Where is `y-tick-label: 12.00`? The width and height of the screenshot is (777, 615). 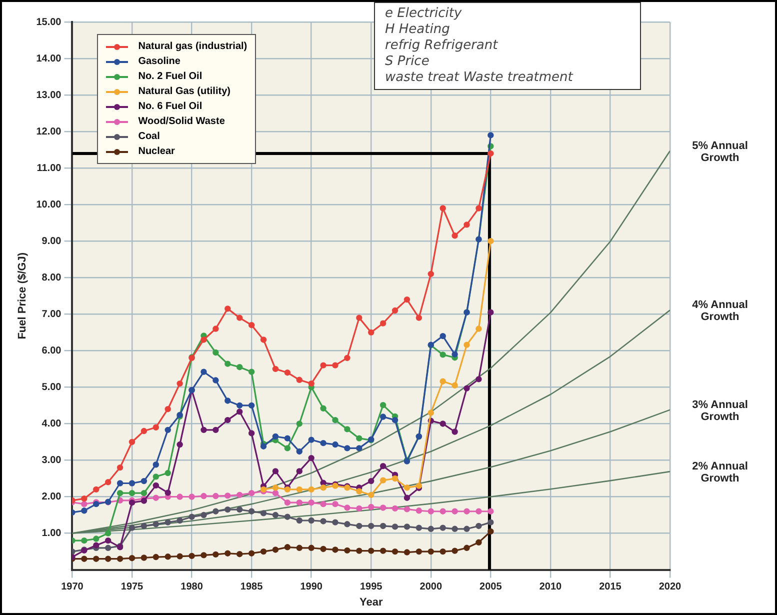 y-tick-label: 12.00 is located at coordinates (49, 132).